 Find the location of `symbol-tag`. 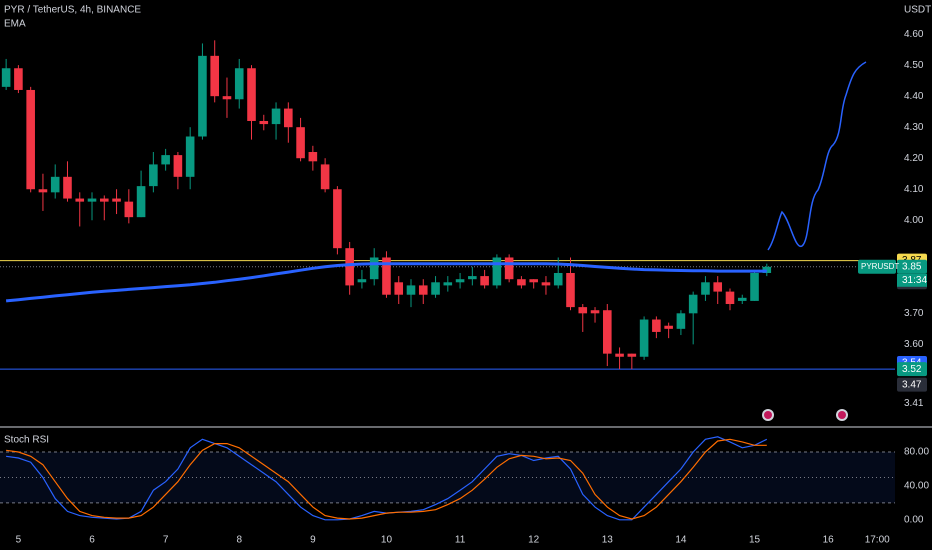

symbol-tag is located at coordinates (877, 266).